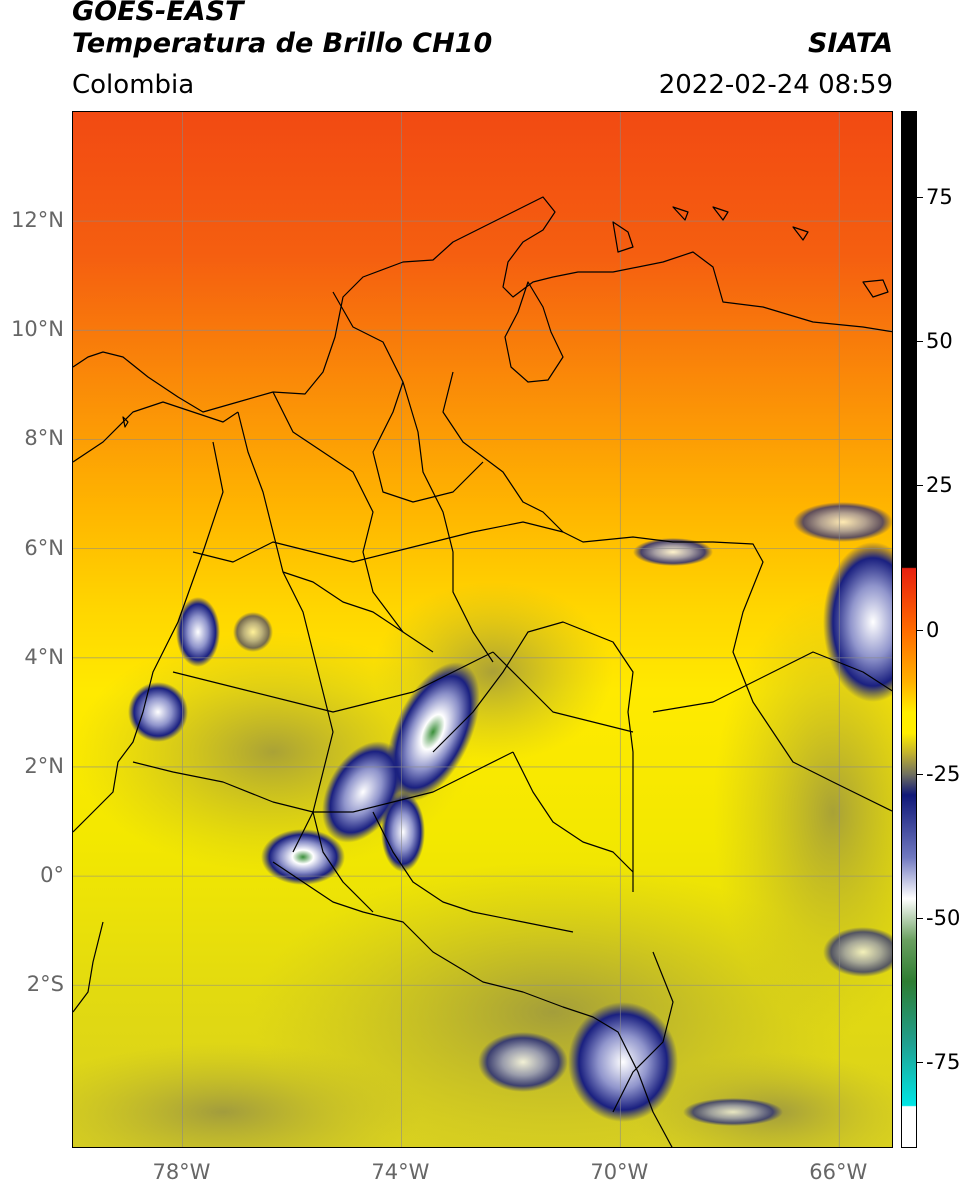  What do you see at coordinates (158, 13) in the screenshot?
I see `map-title: GOES-EAST` at bounding box center [158, 13].